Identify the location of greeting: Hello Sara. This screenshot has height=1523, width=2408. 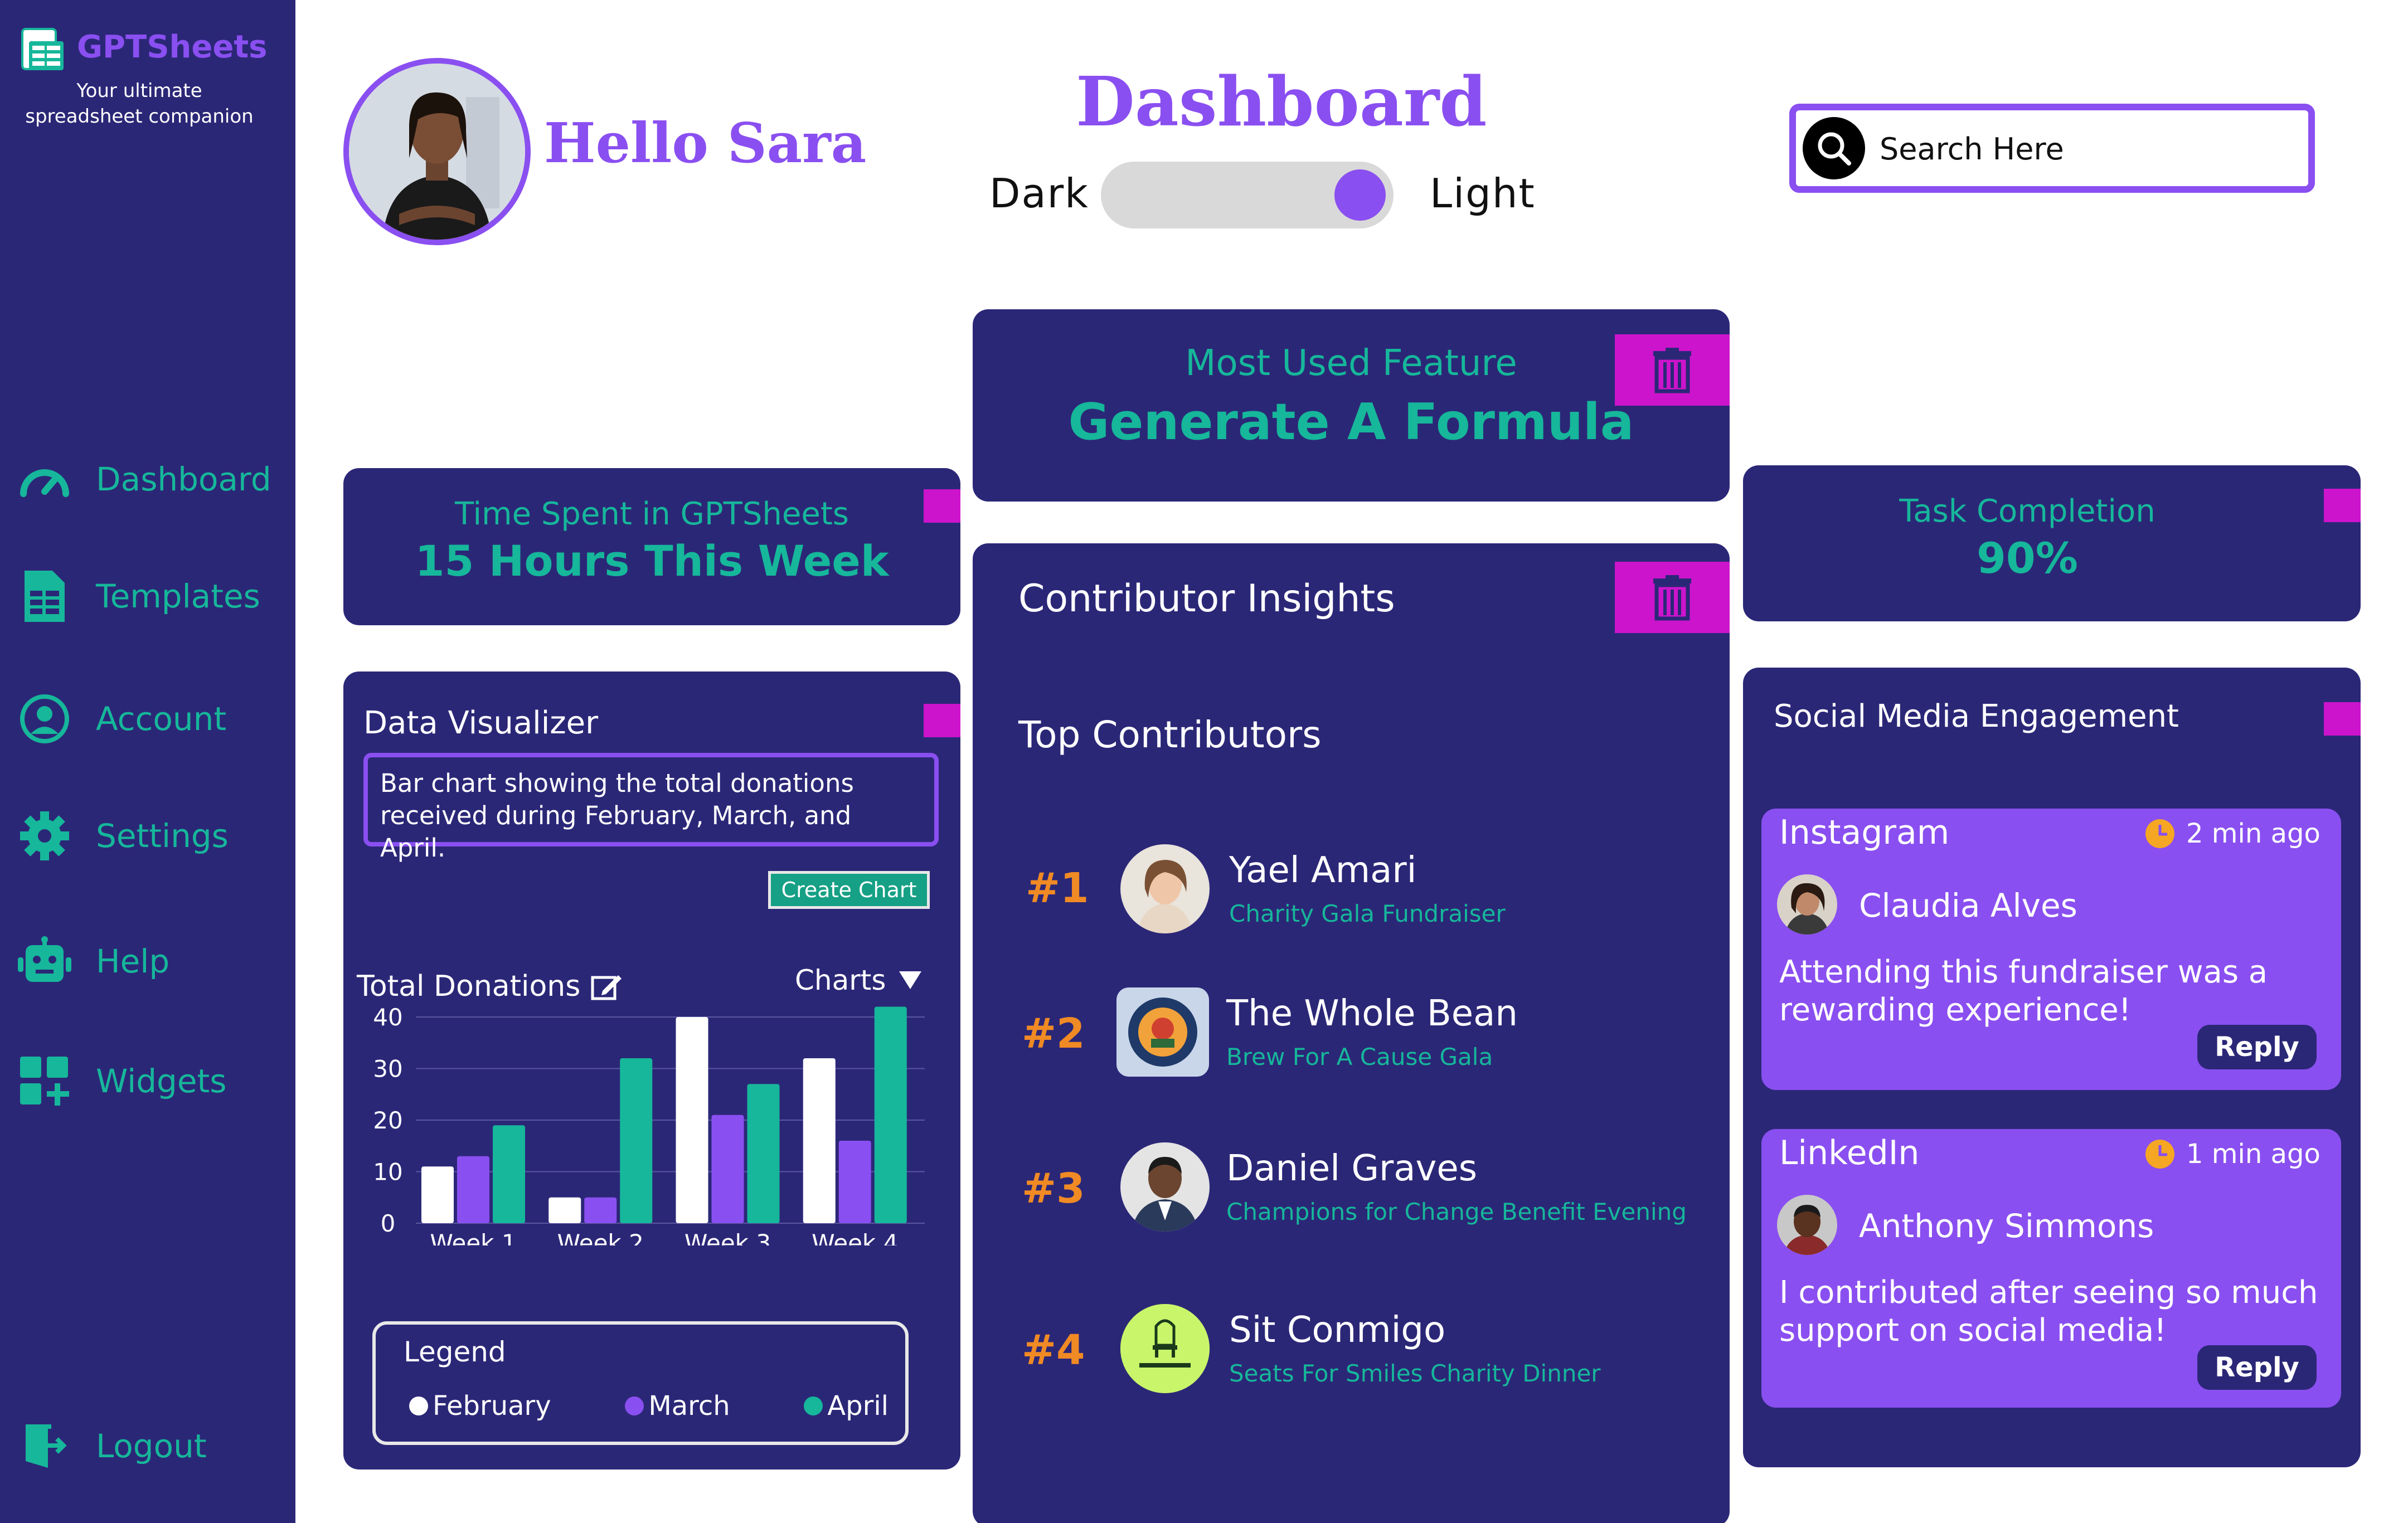
(706, 143).